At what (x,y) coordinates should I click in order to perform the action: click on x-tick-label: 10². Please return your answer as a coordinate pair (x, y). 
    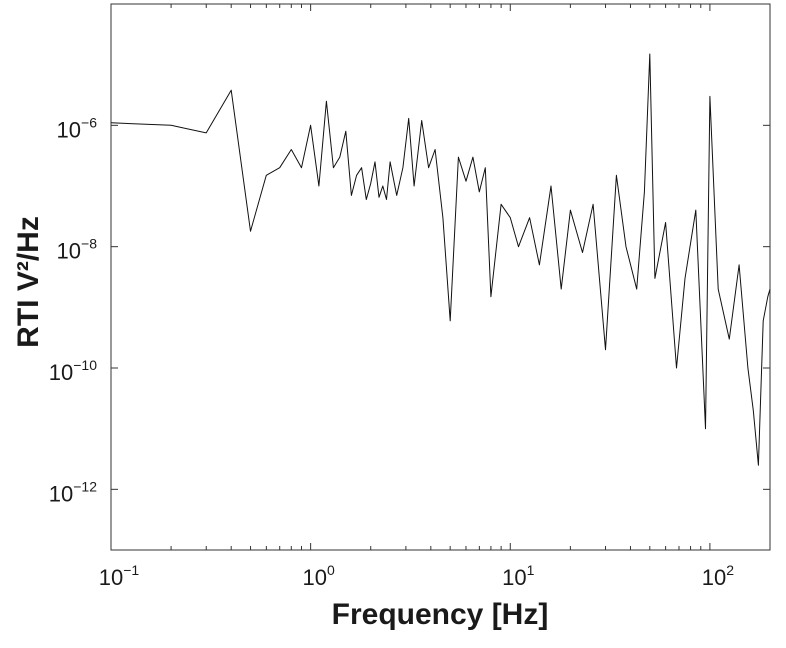
    Looking at the image, I should click on (718, 576).